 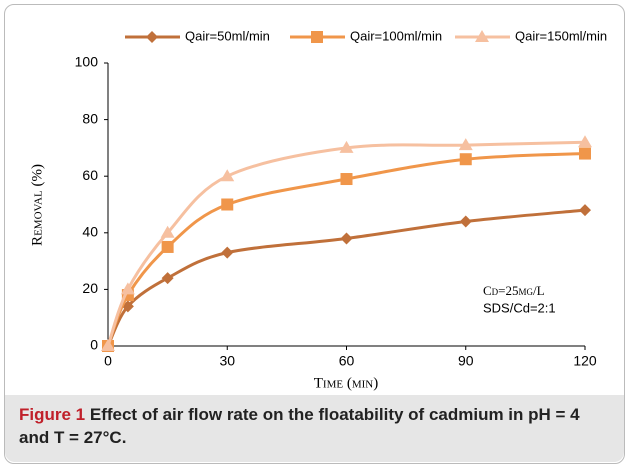 I want to click on x-tick-label: 0, so click(x=108, y=361).